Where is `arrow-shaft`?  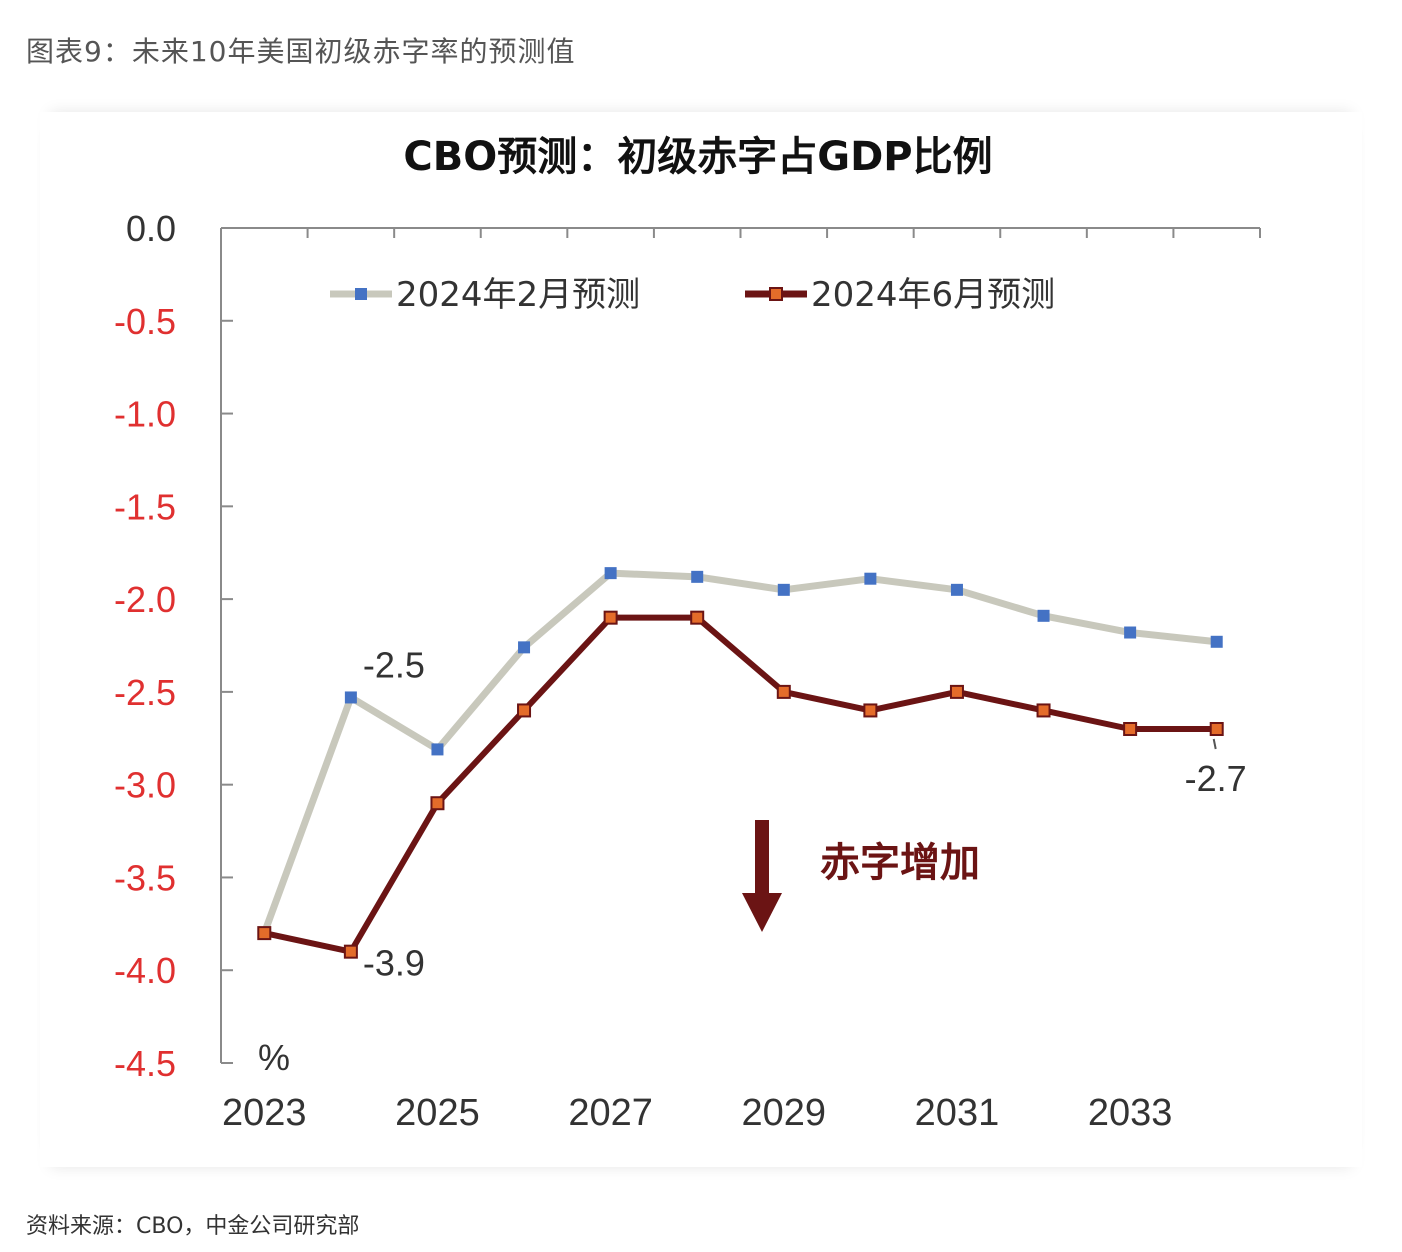 arrow-shaft is located at coordinates (762, 859).